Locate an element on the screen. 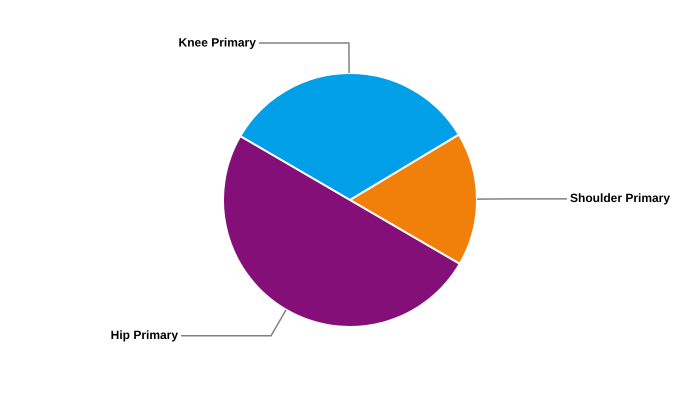 Image resolution: width=700 pixels, height=400 pixels. slice-label: Knee Primary is located at coordinates (217, 42).